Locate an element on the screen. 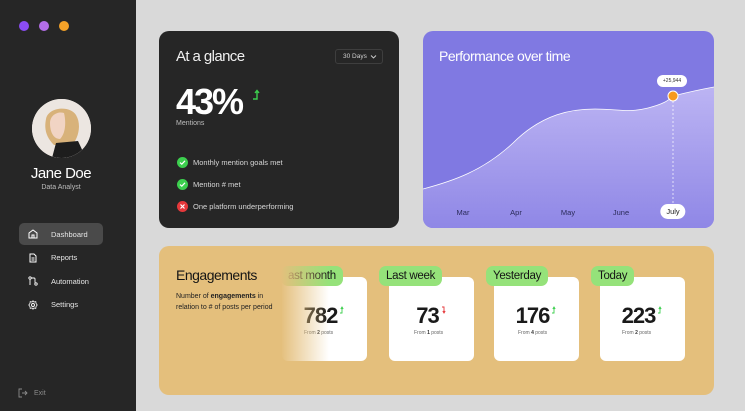 The image size is (745, 411). checklist-label: Monthly mention goals met is located at coordinates (238, 162).